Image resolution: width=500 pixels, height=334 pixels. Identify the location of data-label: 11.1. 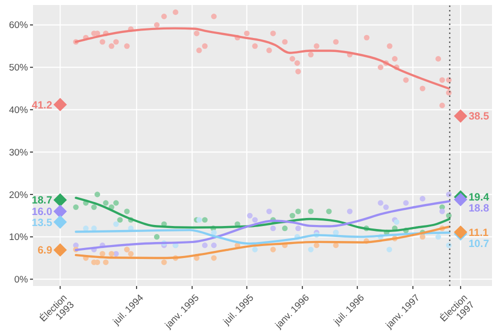
(478, 232).